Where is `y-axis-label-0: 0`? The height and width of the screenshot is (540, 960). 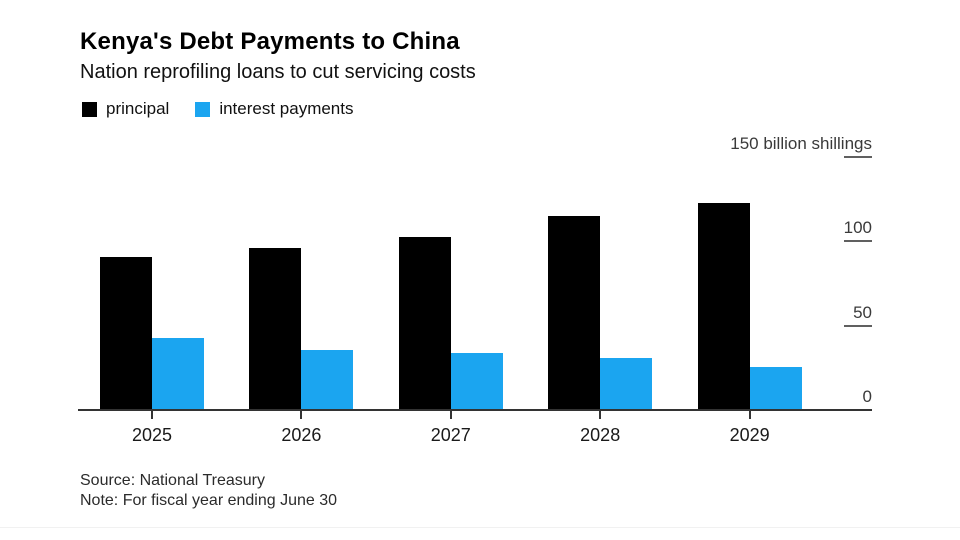
y-axis-label-0: 0 is located at coordinates (867, 396).